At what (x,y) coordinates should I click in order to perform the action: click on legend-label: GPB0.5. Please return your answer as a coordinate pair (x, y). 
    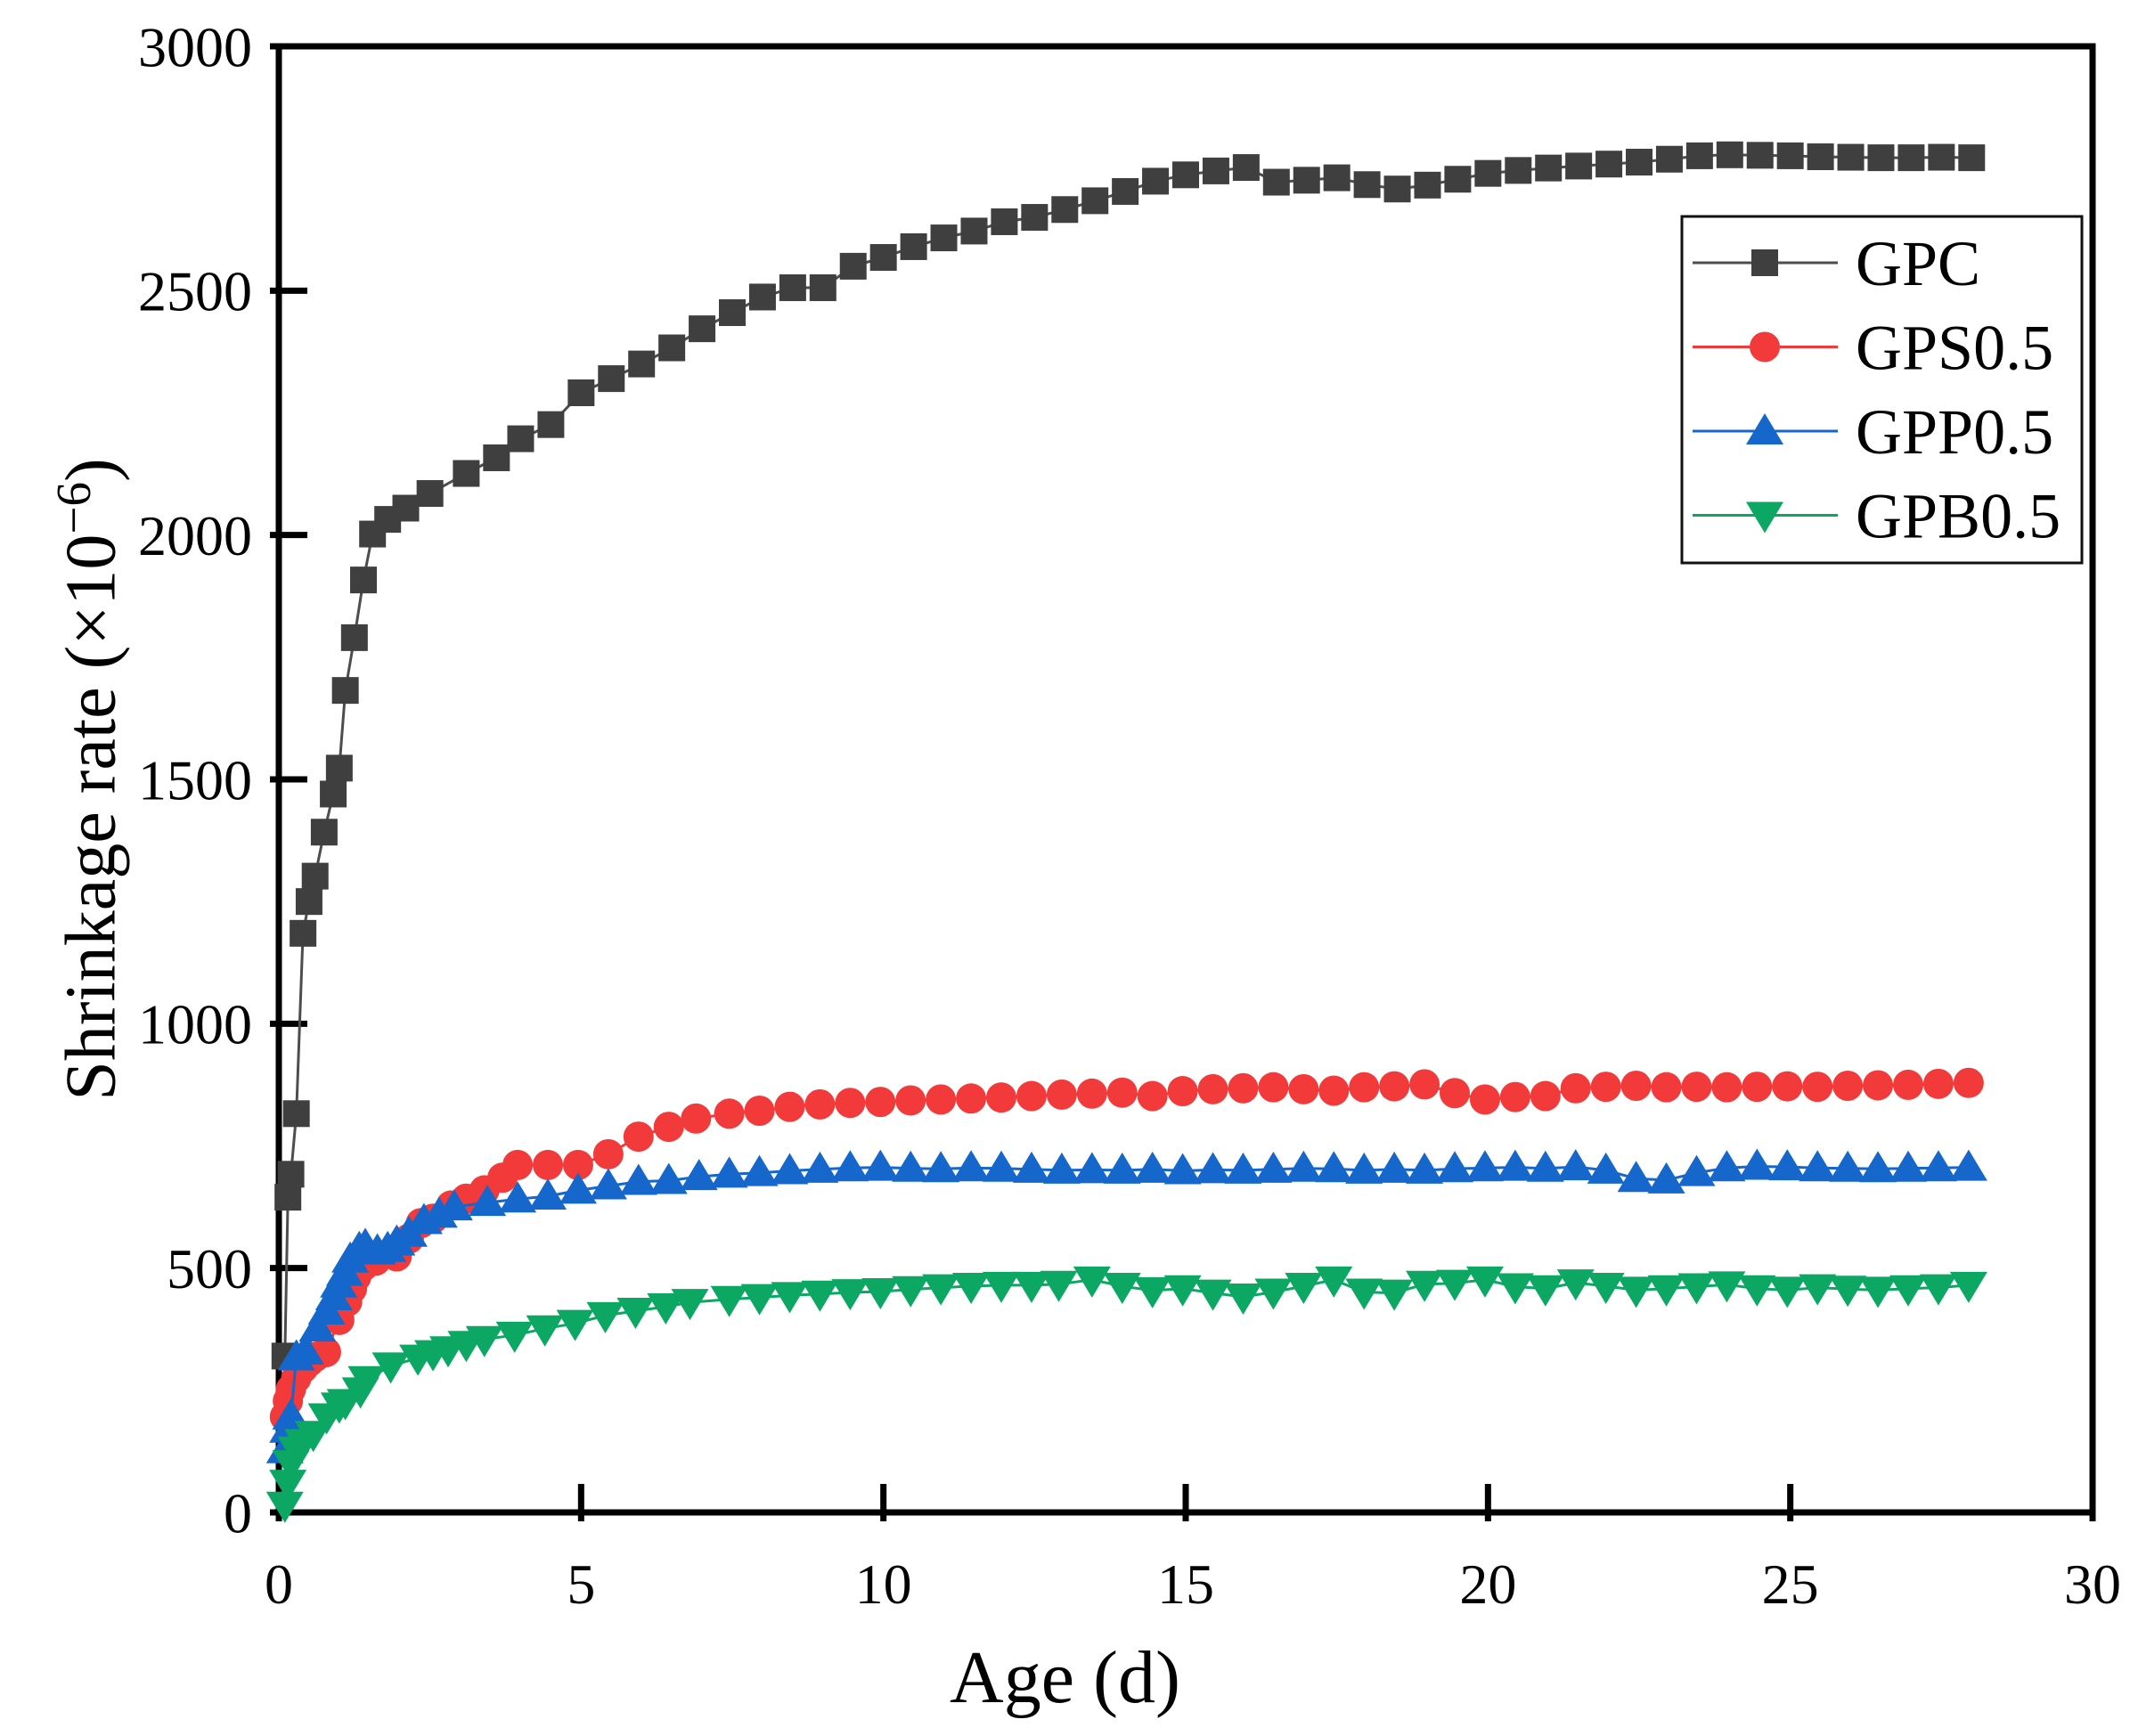
    Looking at the image, I should click on (1958, 516).